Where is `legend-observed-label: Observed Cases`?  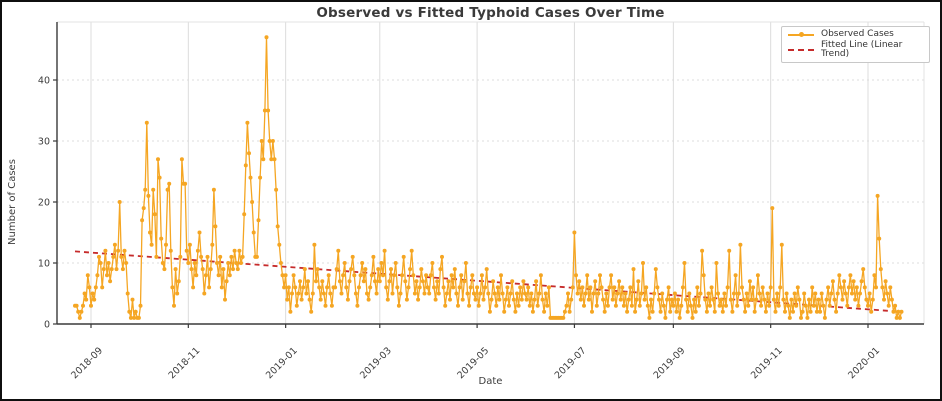
legend-observed-label: Observed Cases is located at coordinates (857, 34).